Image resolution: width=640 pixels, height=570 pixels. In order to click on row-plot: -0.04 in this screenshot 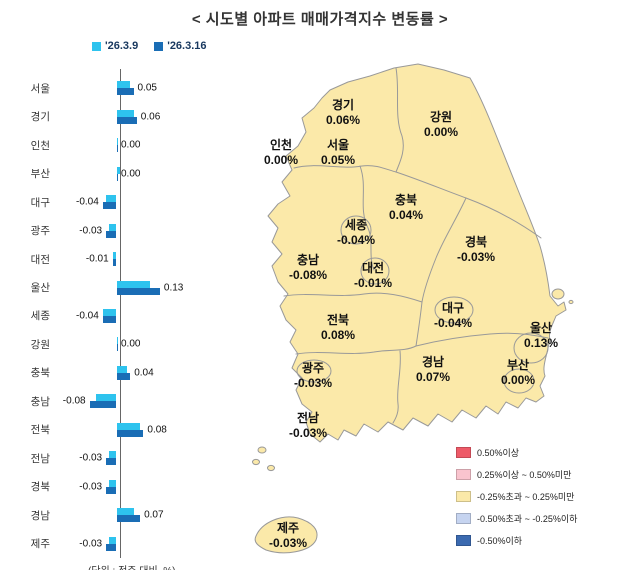, I will do `click(152, 316)`.